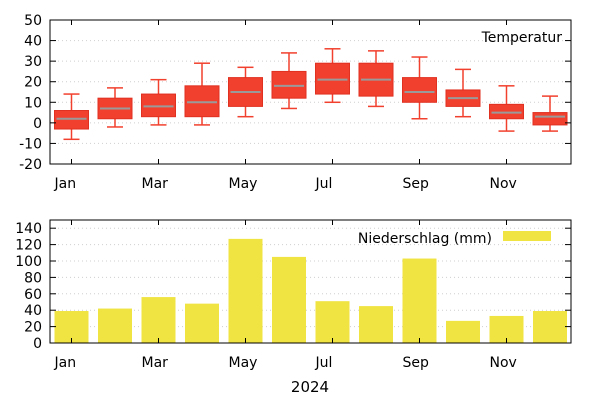 The height and width of the screenshot is (400, 600). Describe the element at coordinates (285, 363) in the screenshot. I see `precipitation-x-tick-labels: Jan Mar May Jul Sep Nov` at that location.